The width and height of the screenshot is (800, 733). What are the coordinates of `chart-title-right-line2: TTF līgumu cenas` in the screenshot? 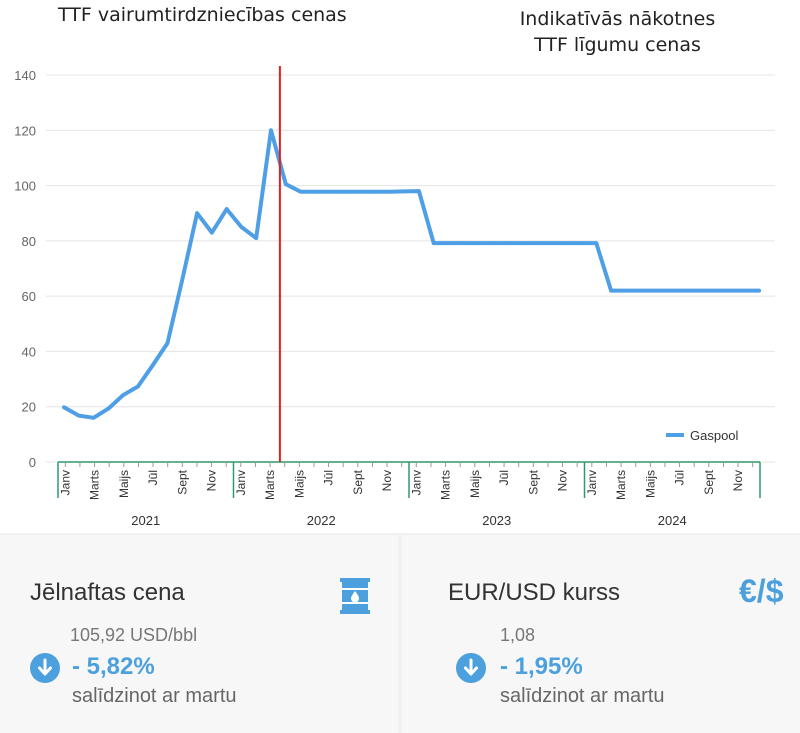 It's located at (617, 45).